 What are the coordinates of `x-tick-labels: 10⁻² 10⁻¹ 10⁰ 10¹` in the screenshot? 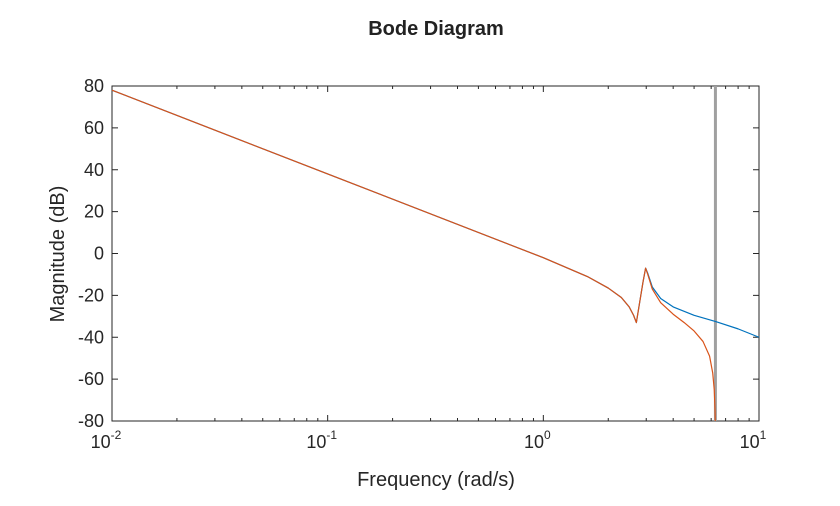 It's located at (429, 440).